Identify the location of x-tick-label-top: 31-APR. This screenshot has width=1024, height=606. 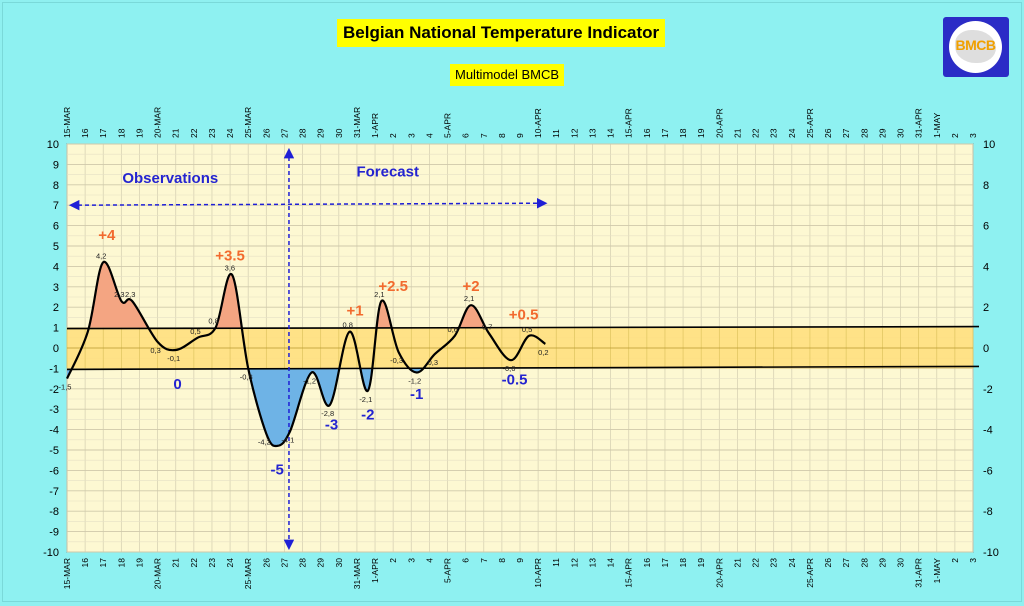
(919, 123).